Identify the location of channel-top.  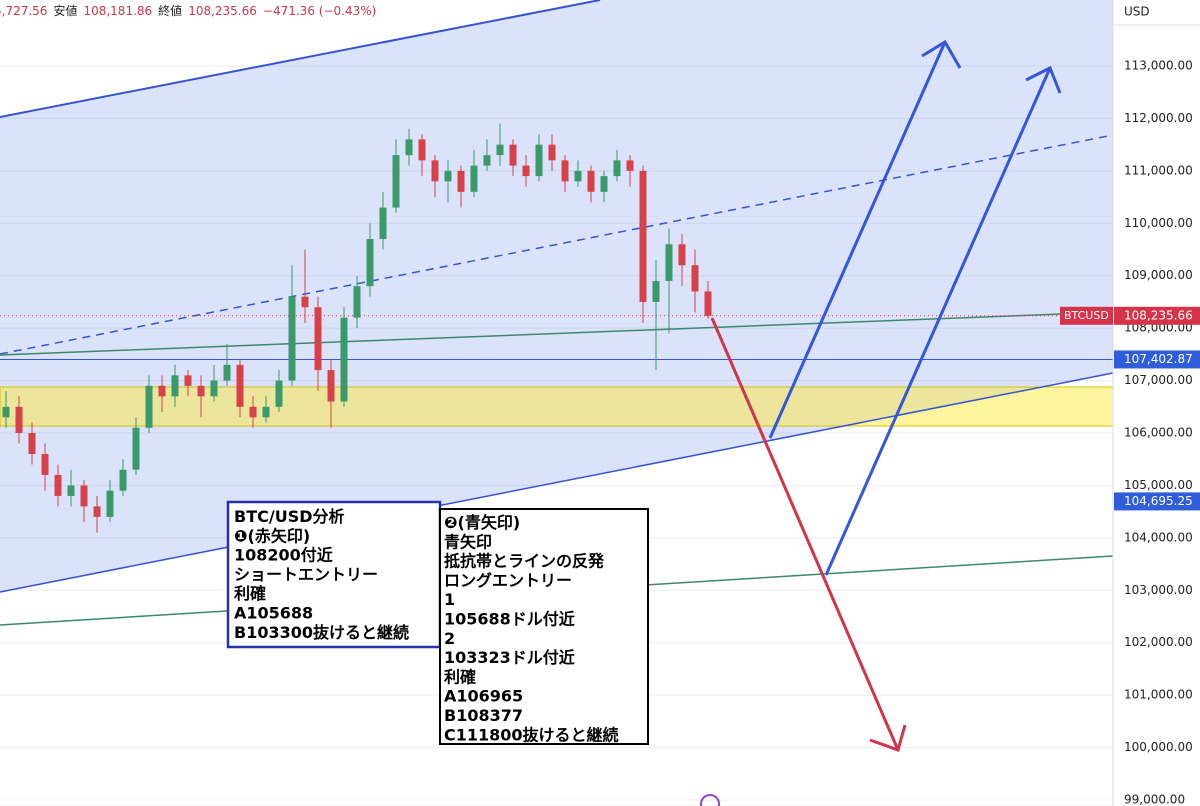
(300, 59).